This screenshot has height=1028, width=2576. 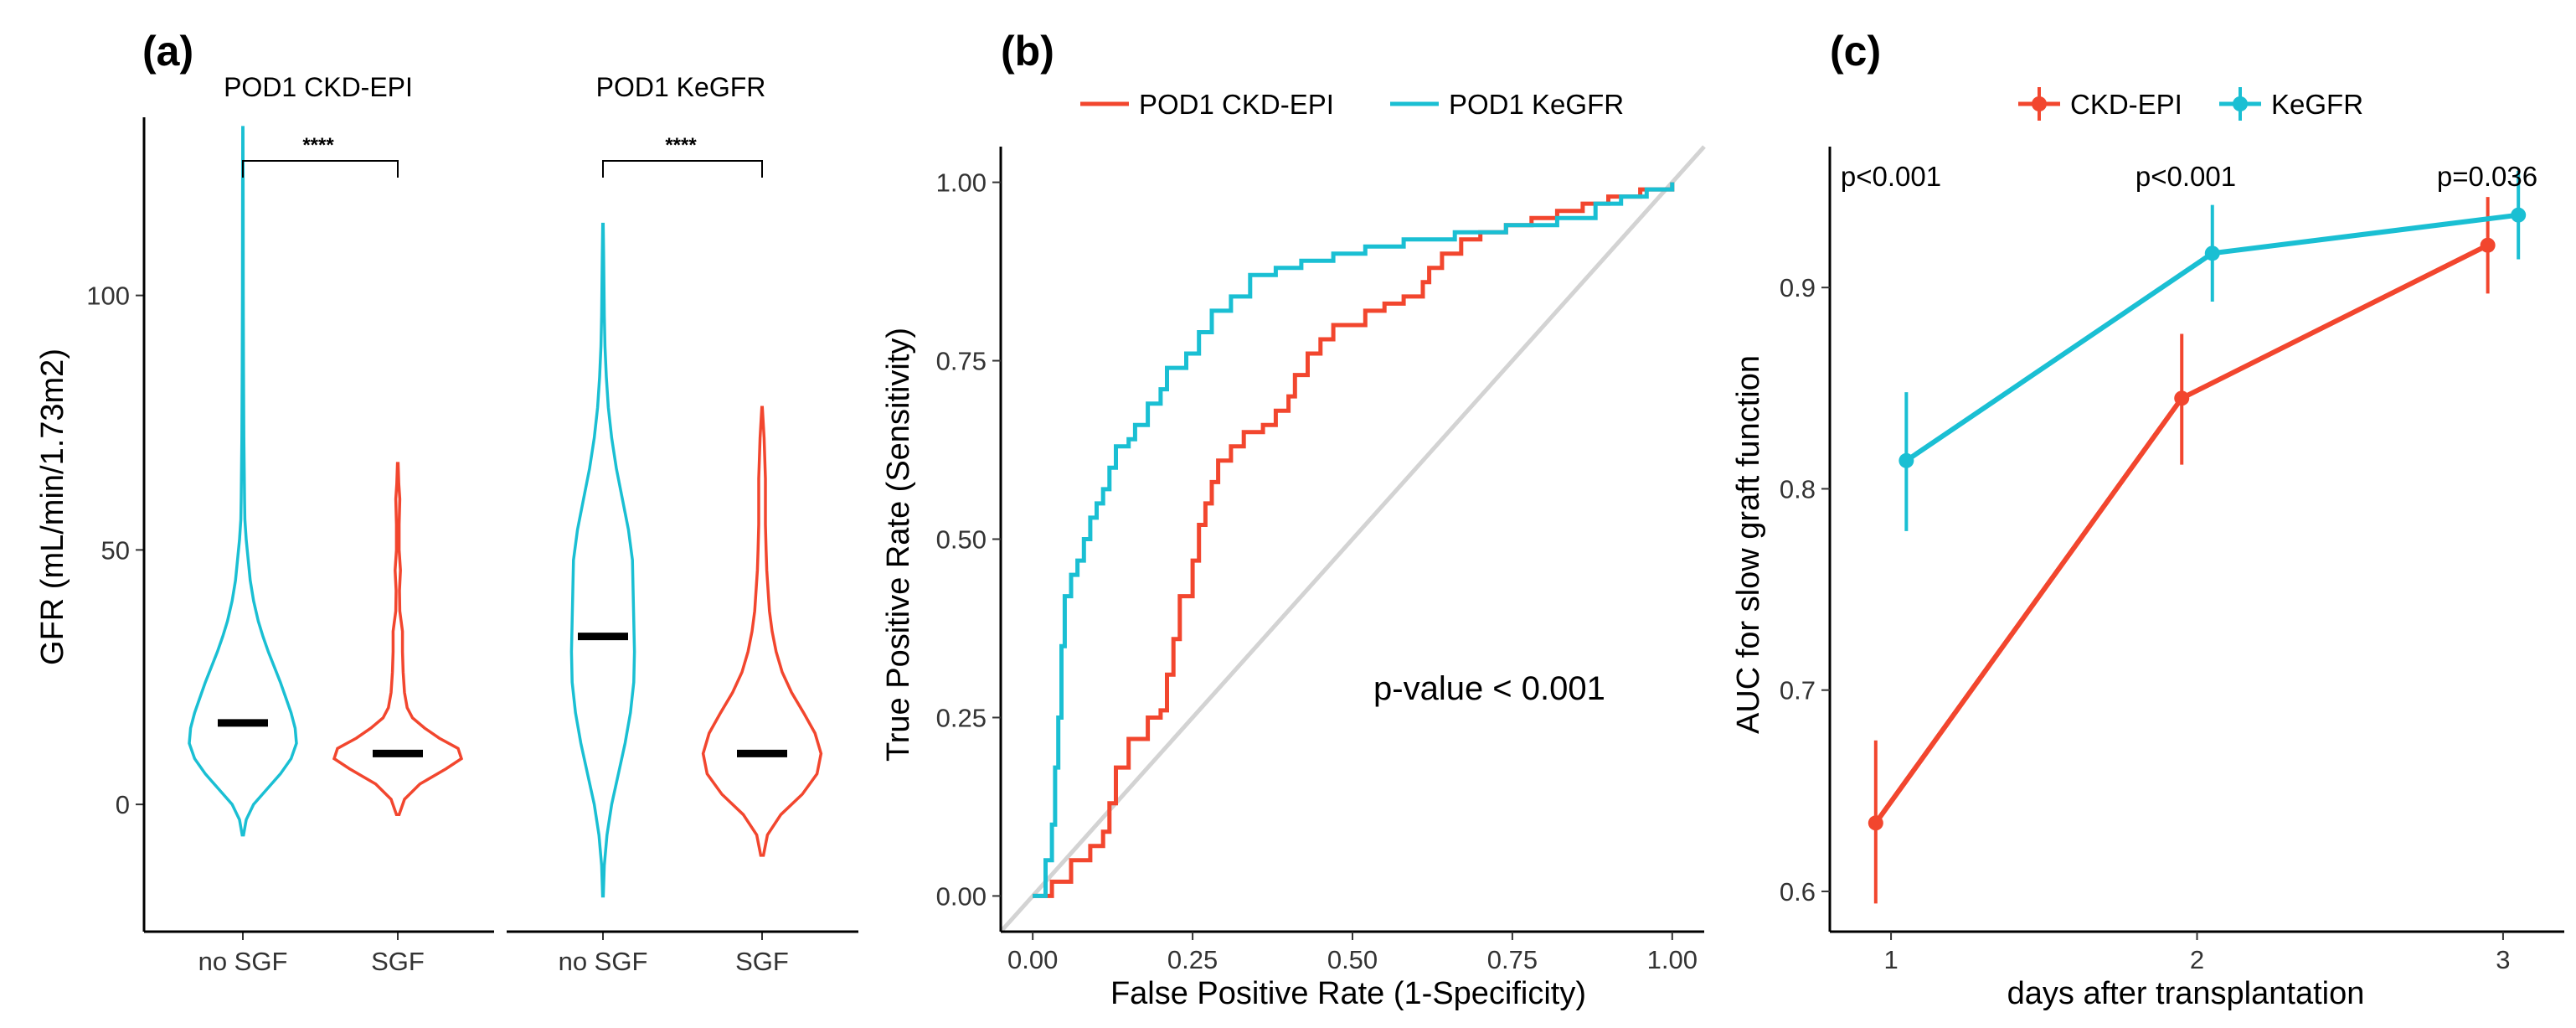 I want to click on panel-b-x-axis-title: False Positive Rate (1-Specificity), so click(x=1348, y=993).